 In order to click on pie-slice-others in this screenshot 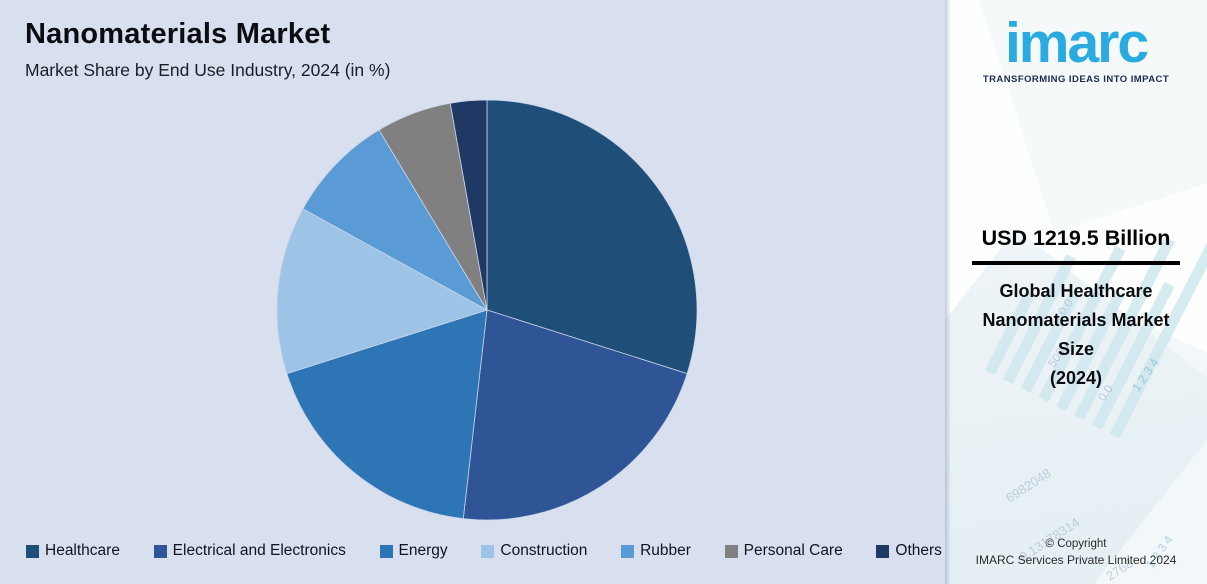, I will do `click(468, 205)`.